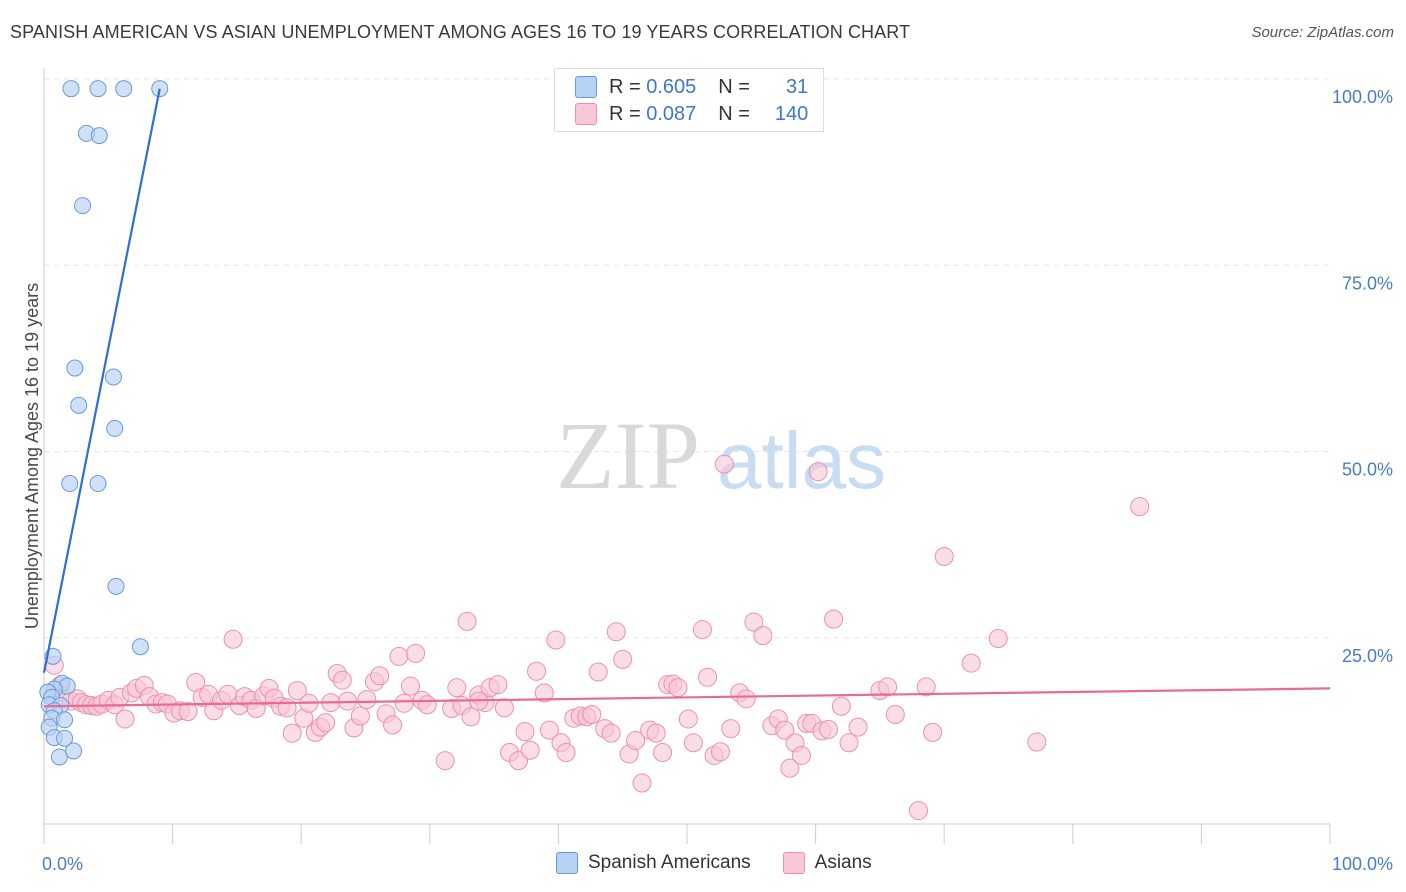  Describe the element at coordinates (687, 697) in the screenshot. I see `asians-trend-line` at that location.